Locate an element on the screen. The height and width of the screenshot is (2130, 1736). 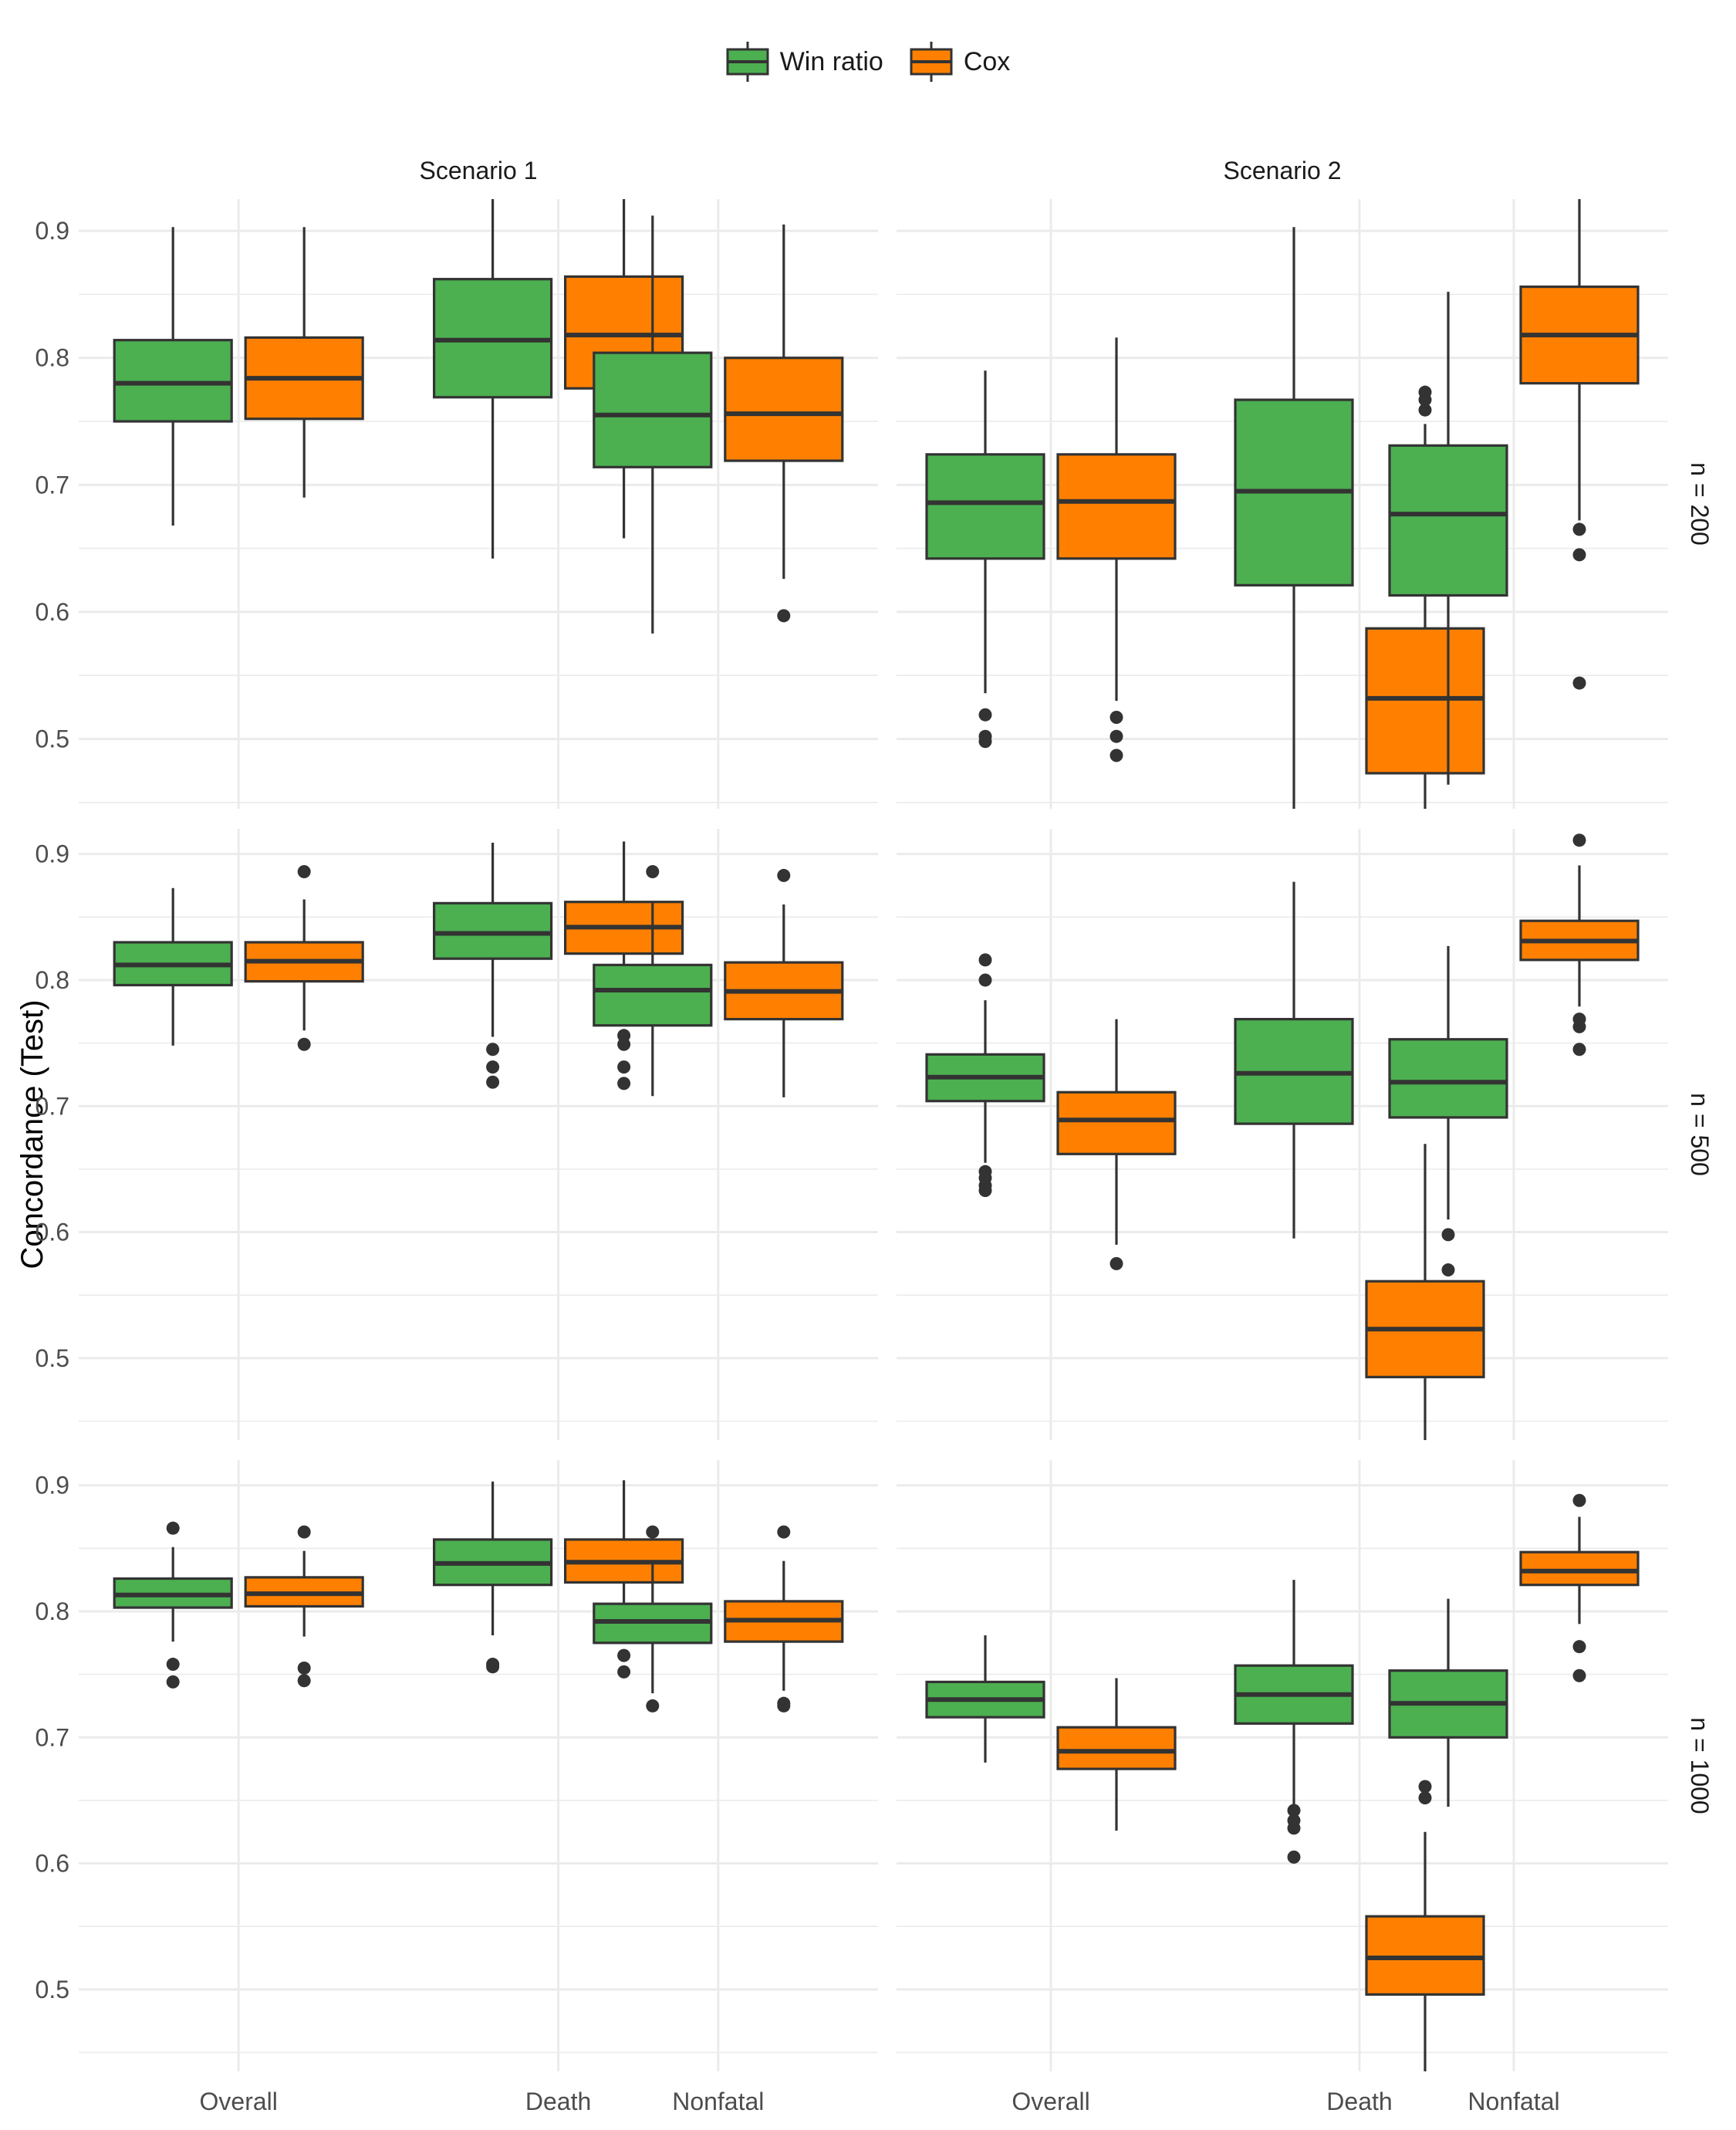
x-tick-label: Death is located at coordinates (558, 2101).